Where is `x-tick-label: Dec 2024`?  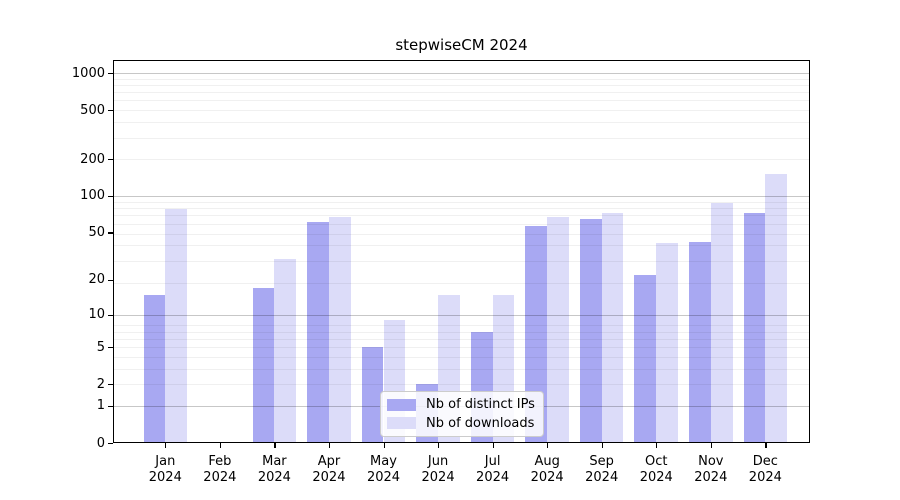
x-tick-label: Dec 2024 is located at coordinates (765, 469).